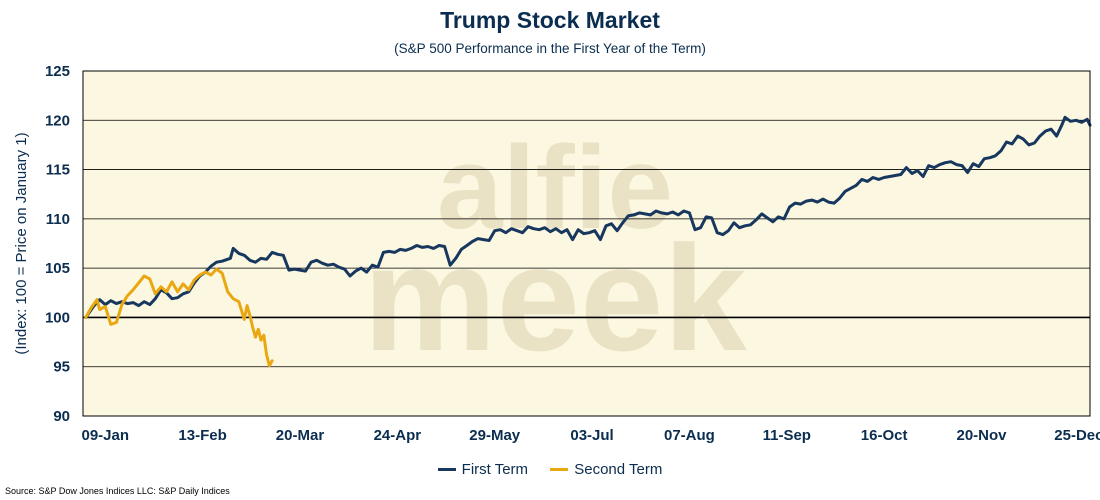 Image resolution: width=1100 pixels, height=500 pixels. What do you see at coordinates (57, 120) in the screenshot?
I see `y-tick-label: 120` at bounding box center [57, 120].